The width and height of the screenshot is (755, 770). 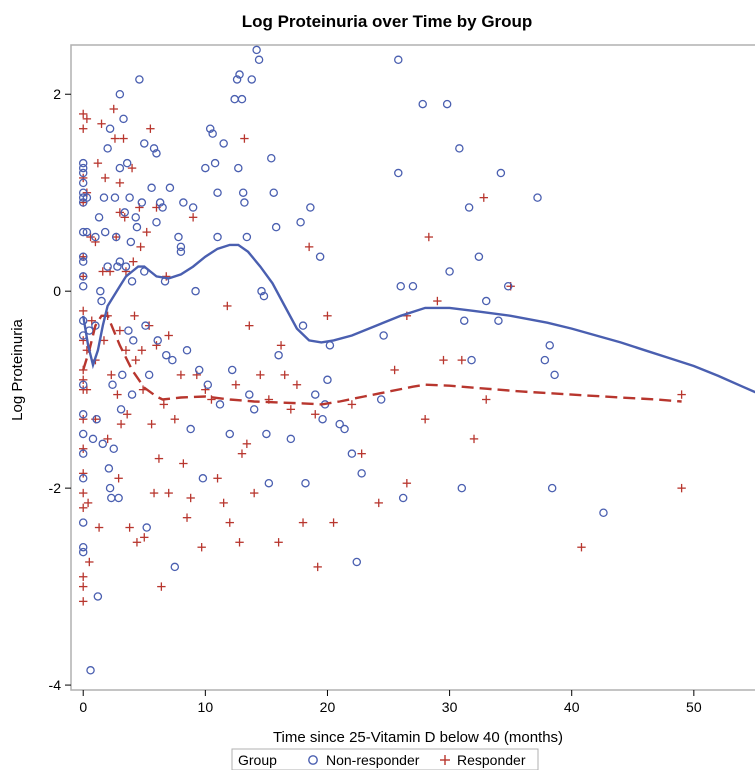 I want to click on x-axis: 0 10 20 30 40 50, so click(x=390, y=702).